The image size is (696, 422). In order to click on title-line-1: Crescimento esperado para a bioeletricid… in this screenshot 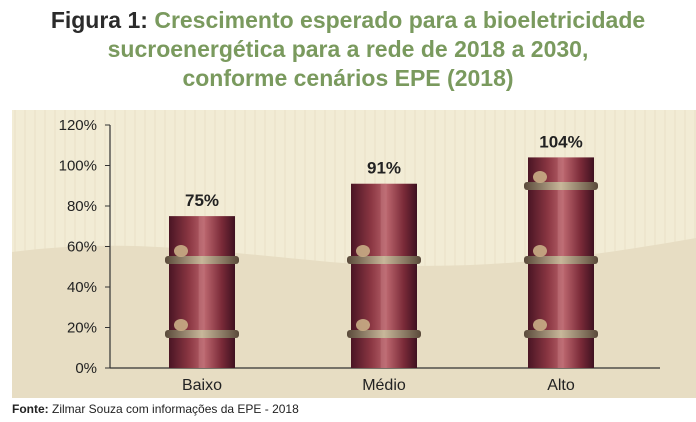, I will do `click(400, 20)`.